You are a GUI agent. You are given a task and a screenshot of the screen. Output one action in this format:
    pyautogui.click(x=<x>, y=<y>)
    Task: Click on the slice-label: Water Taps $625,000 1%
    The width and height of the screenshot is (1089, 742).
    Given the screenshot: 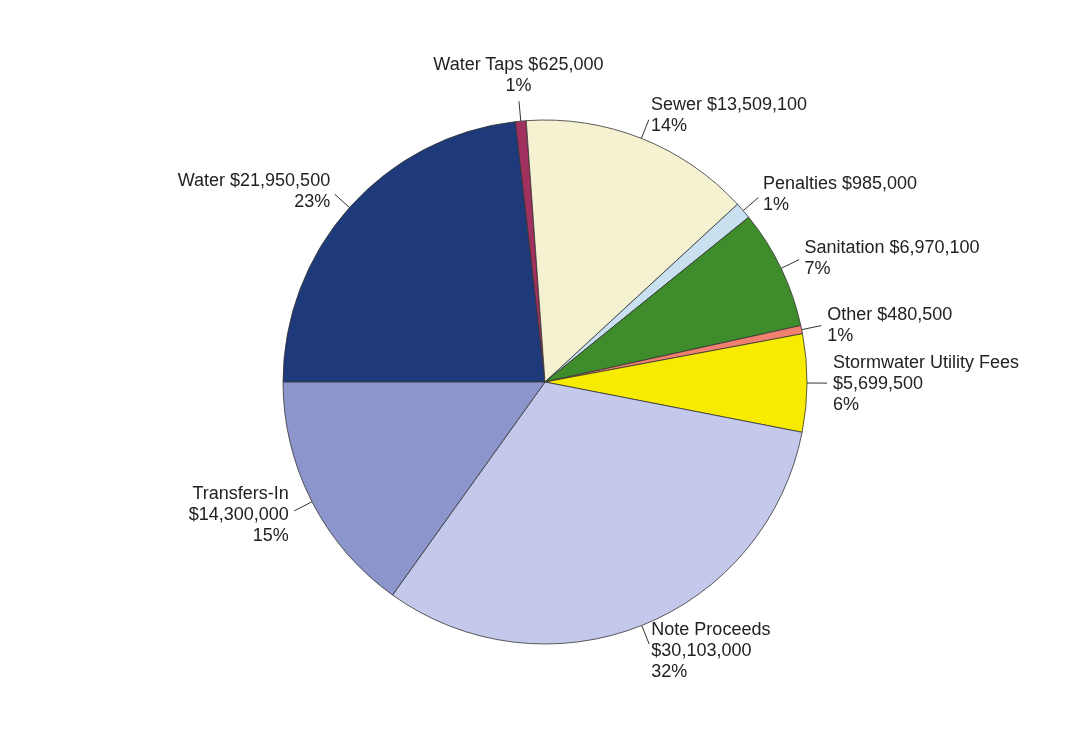 What is the action you would take?
    pyautogui.click(x=518, y=75)
    